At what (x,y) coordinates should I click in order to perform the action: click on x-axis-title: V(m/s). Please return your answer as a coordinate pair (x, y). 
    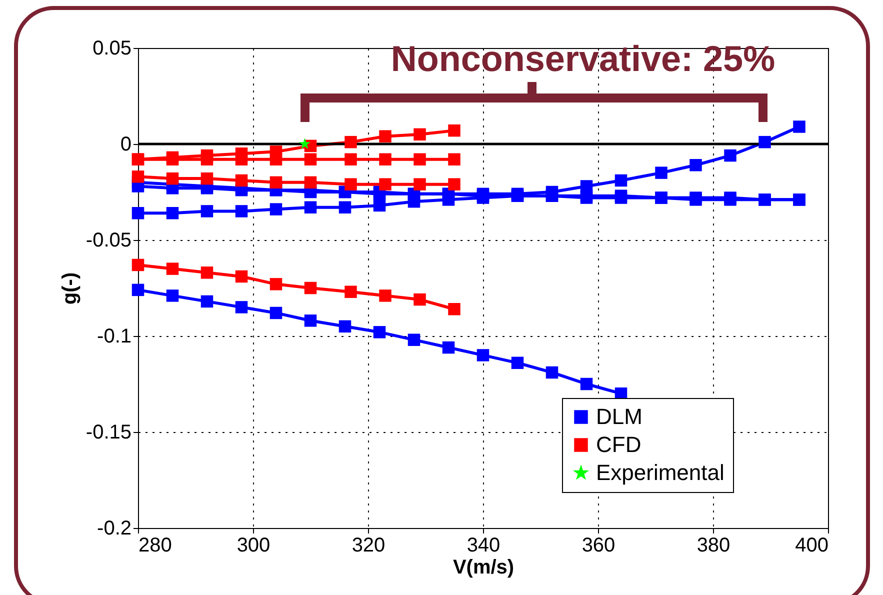
    Looking at the image, I should click on (483, 567).